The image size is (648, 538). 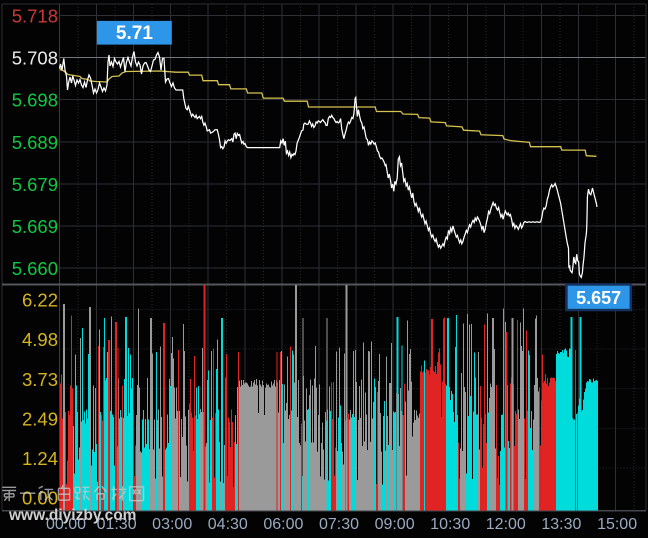 What do you see at coordinates (172, 524) in the screenshot?
I see `svg-text: 03:00` at bounding box center [172, 524].